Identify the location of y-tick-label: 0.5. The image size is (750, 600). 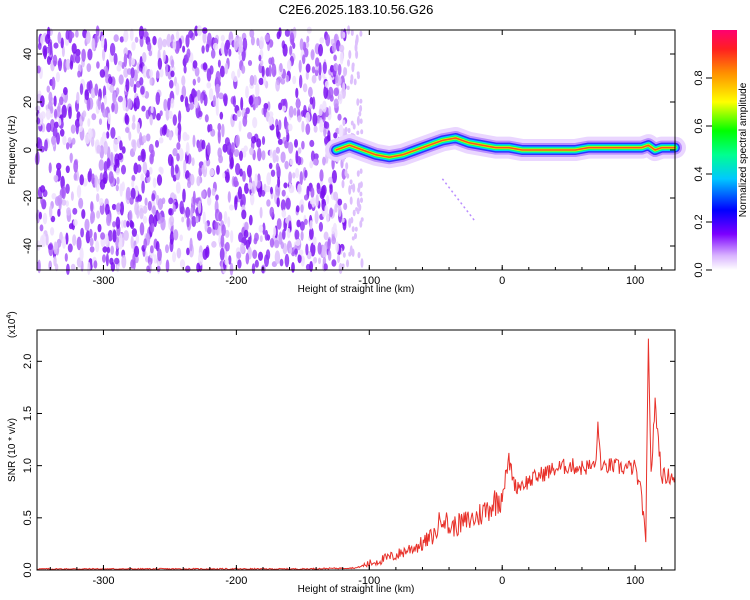
(28, 517).